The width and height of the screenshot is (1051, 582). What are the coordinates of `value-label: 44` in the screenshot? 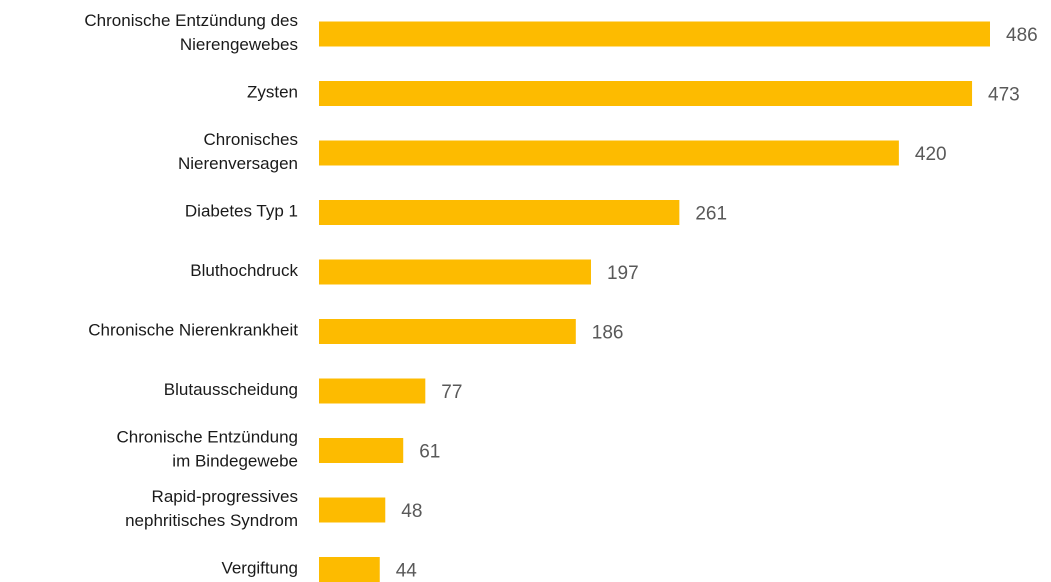 It's located at (407, 571).